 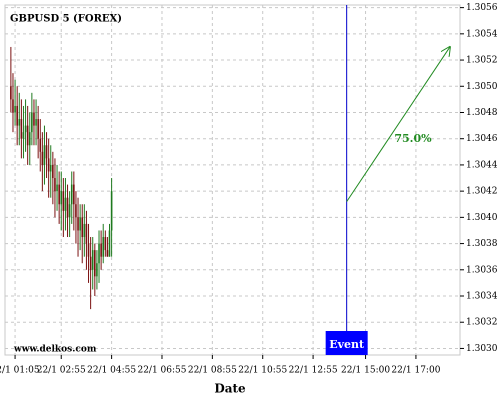 What do you see at coordinates (482, 323) in the screenshot?
I see `y-tick-label: 1.3032` at bounding box center [482, 323].